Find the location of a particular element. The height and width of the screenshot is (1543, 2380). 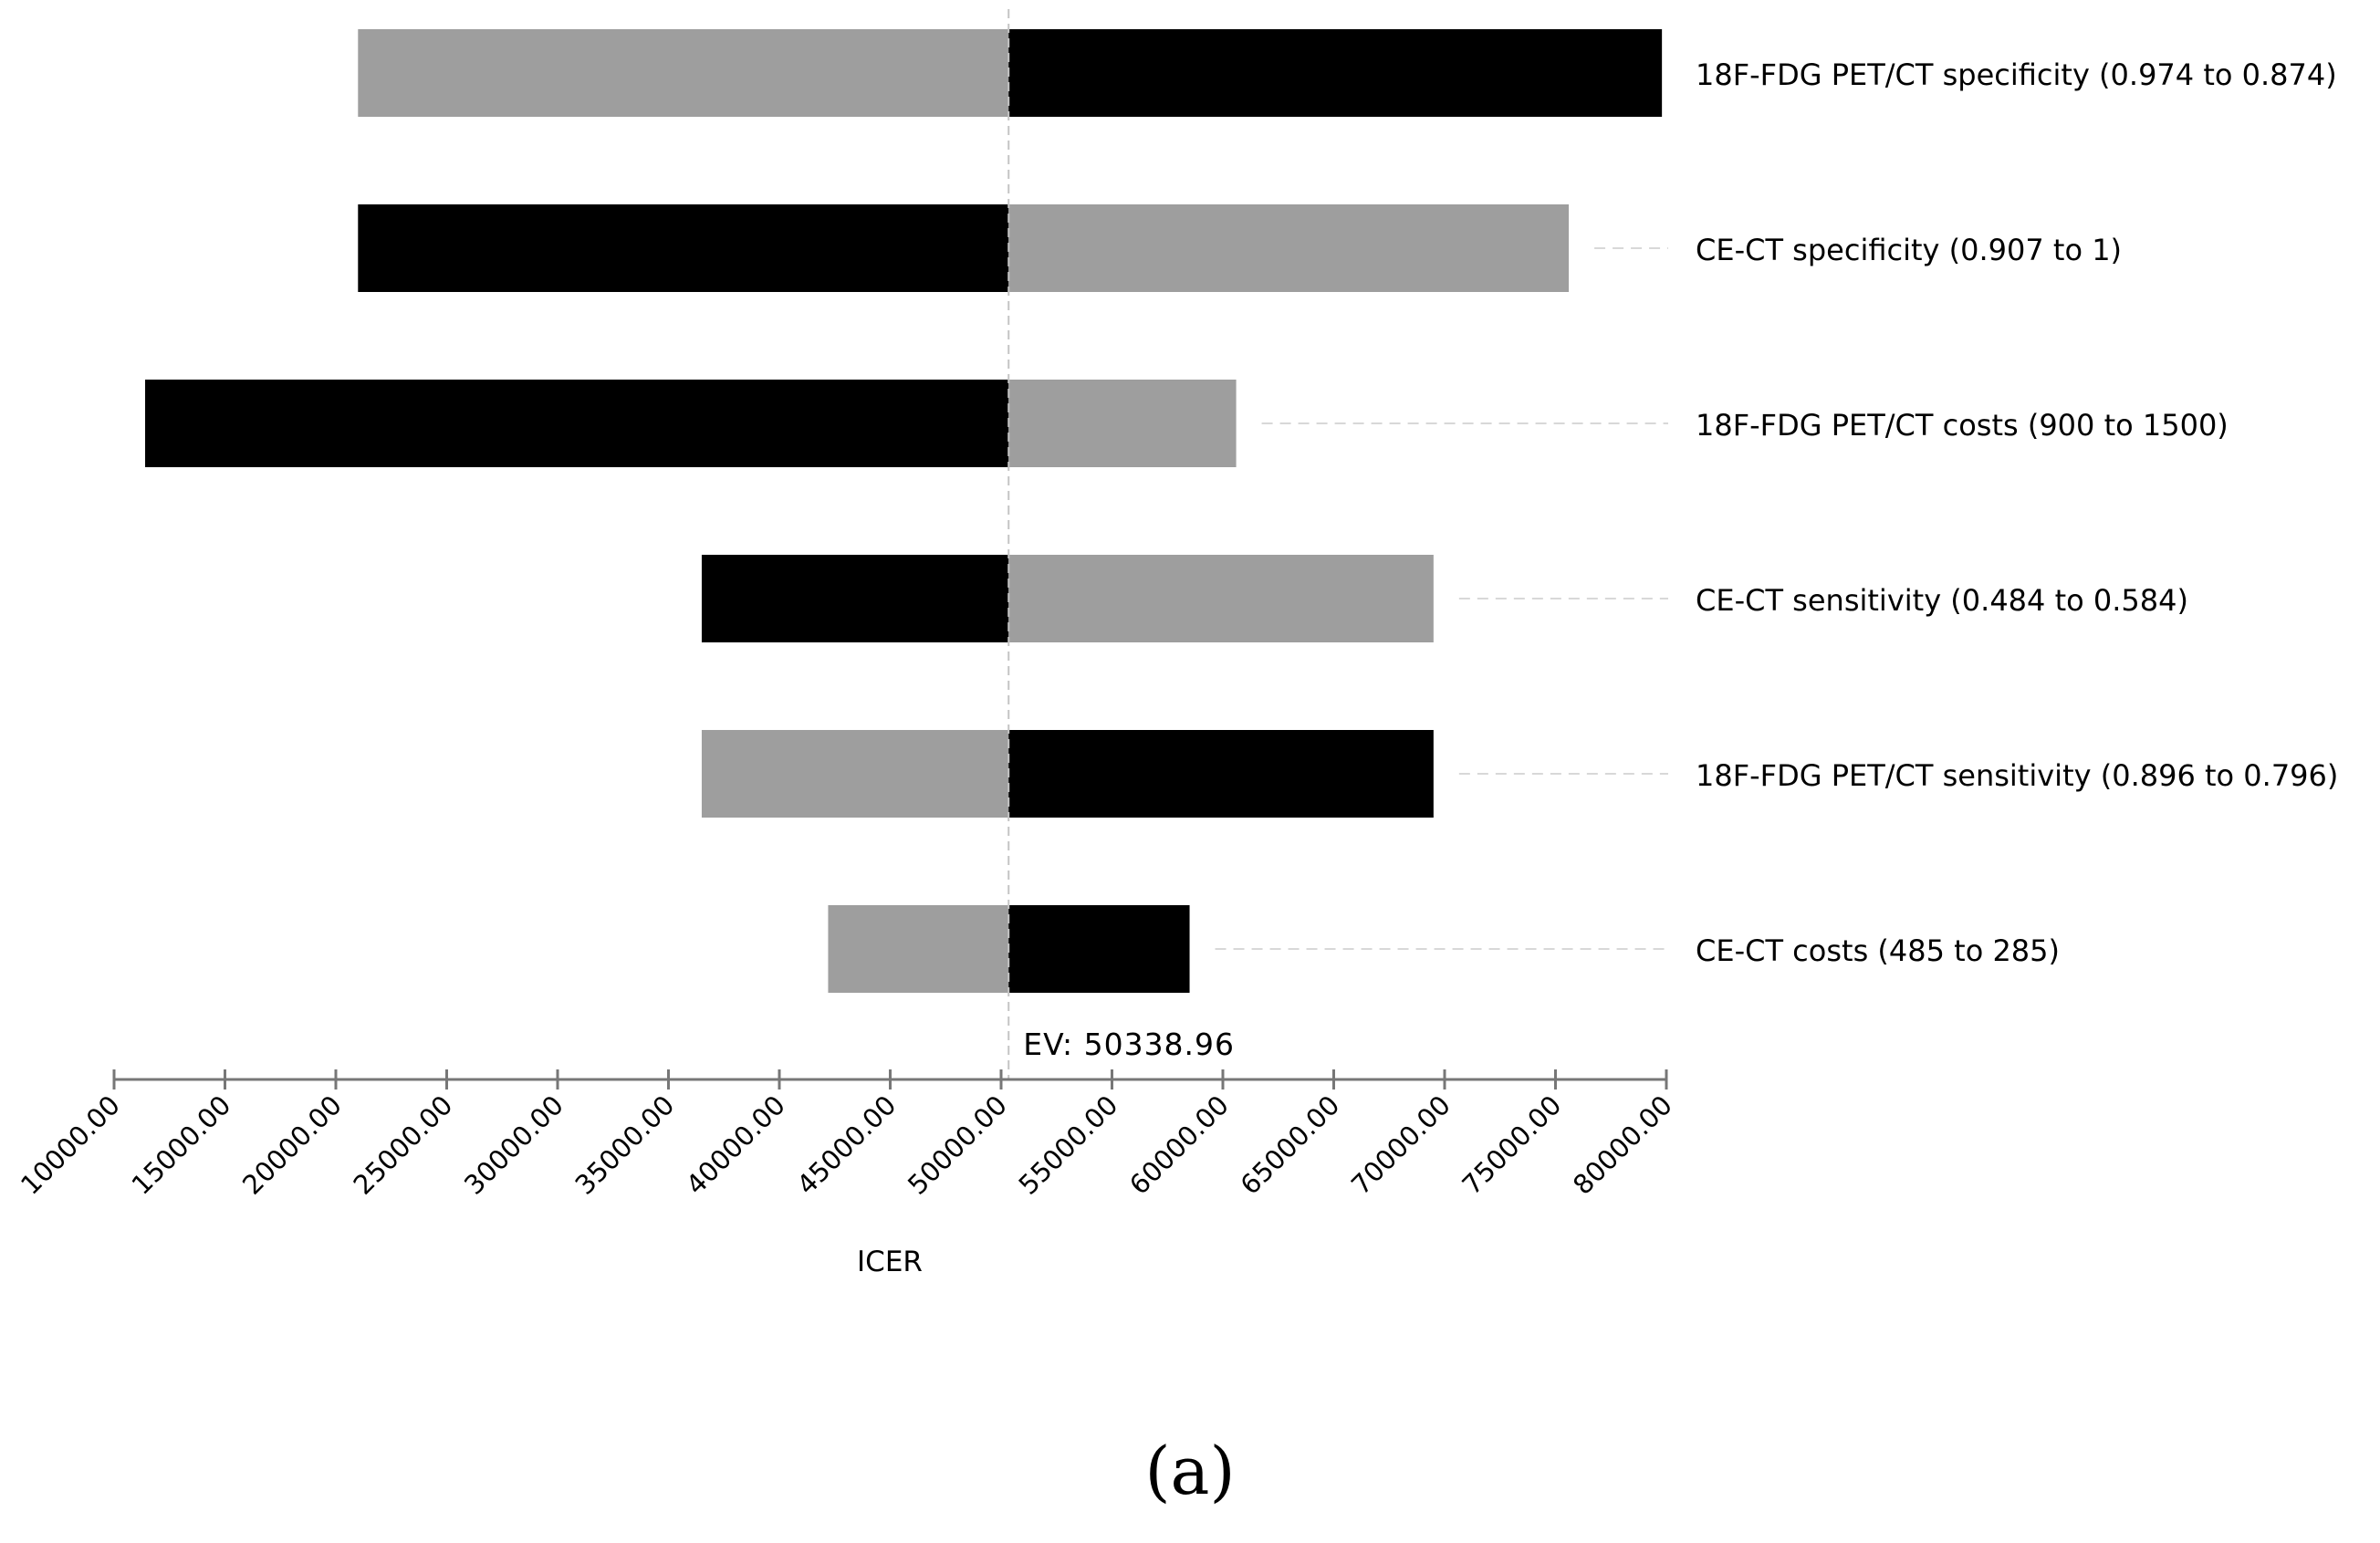

x-tick-label: 40000.00 is located at coordinates (735, 1145).